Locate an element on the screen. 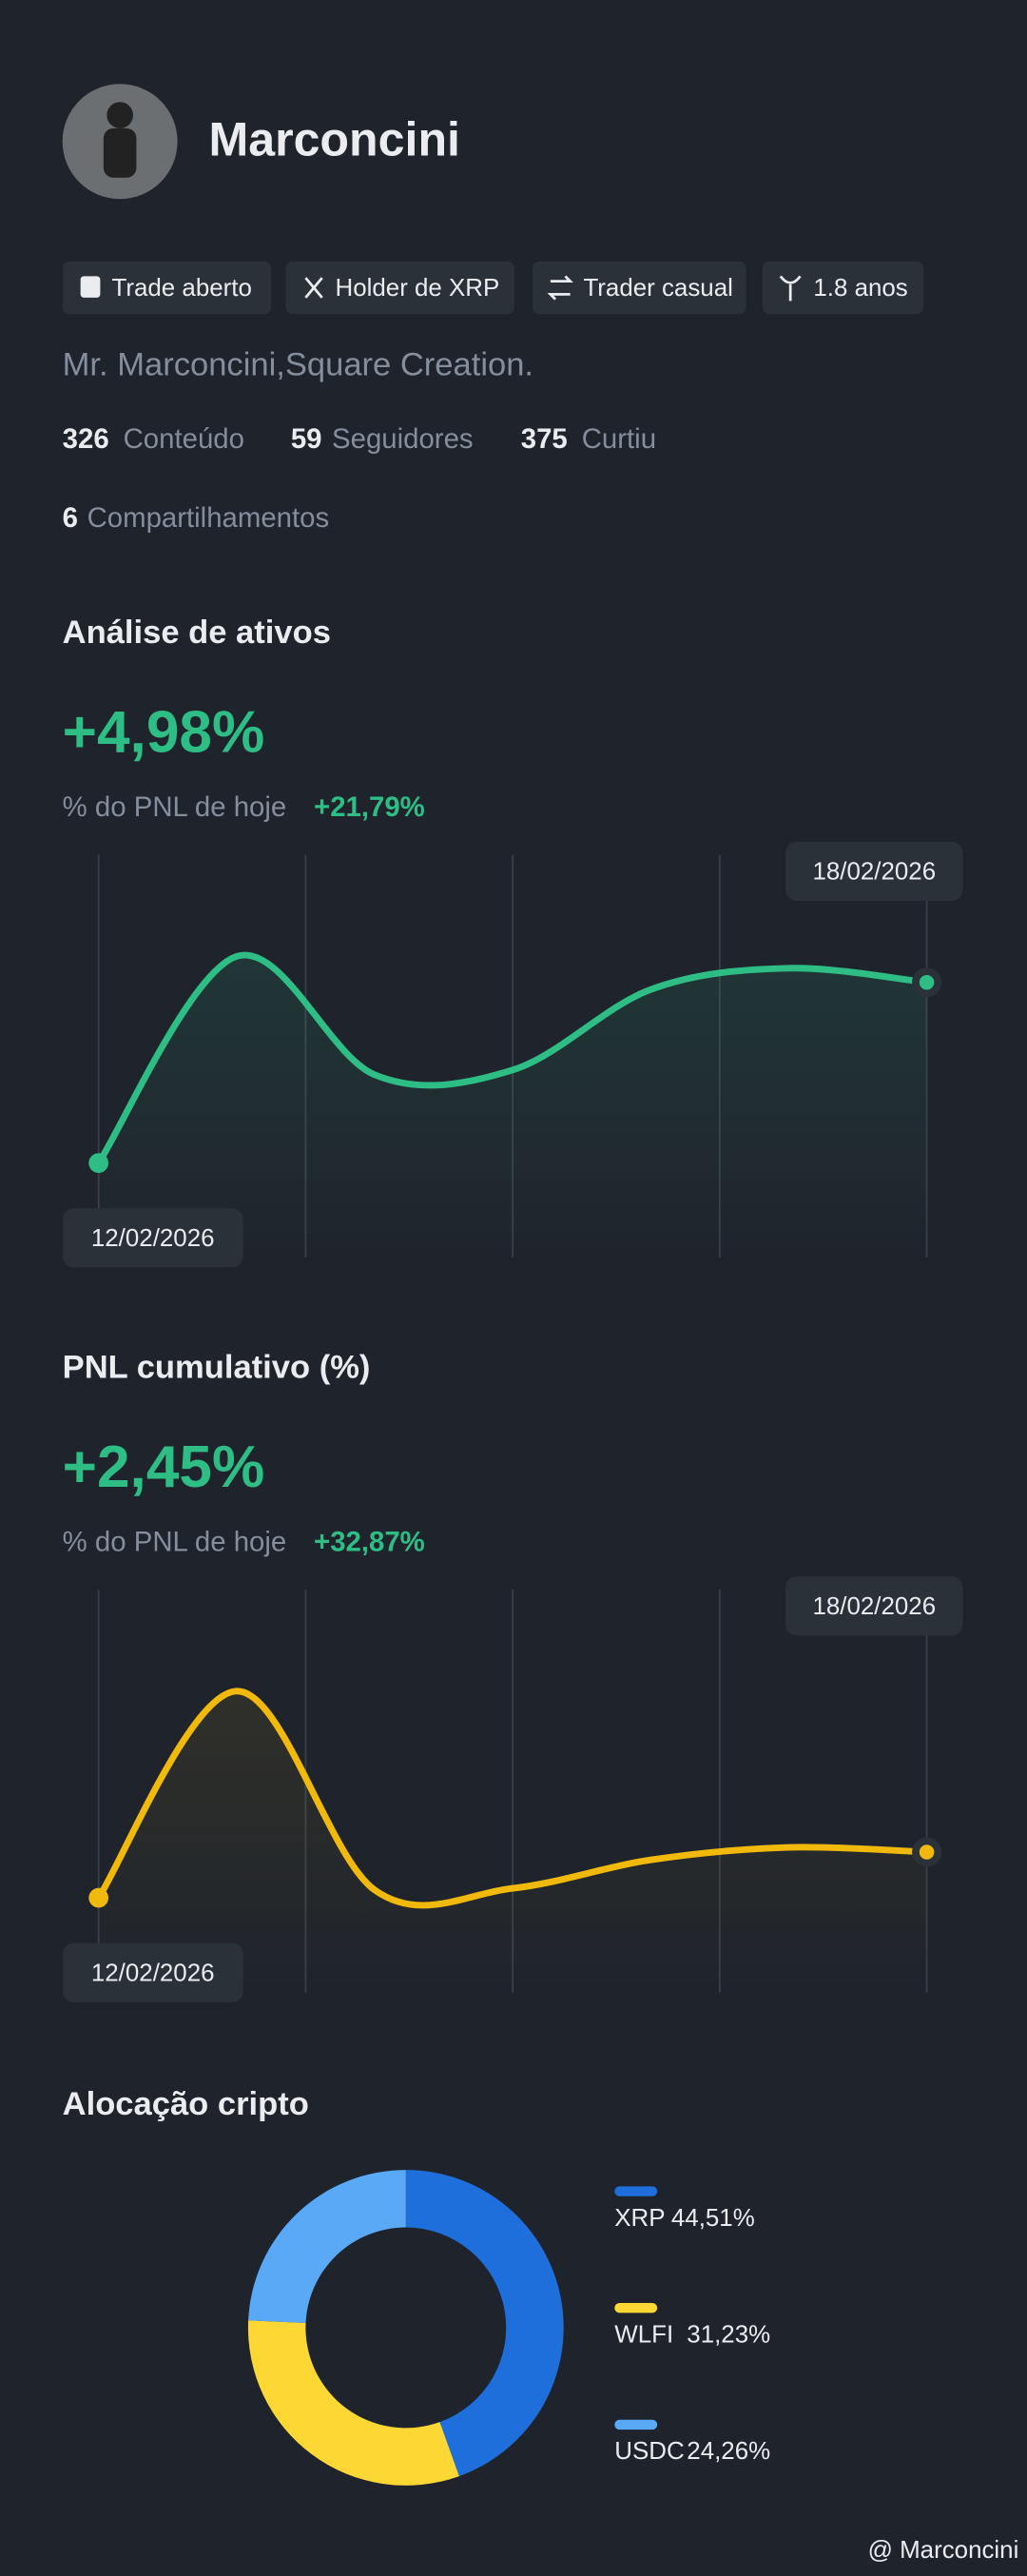  stat-value: 375 is located at coordinates (544, 439).